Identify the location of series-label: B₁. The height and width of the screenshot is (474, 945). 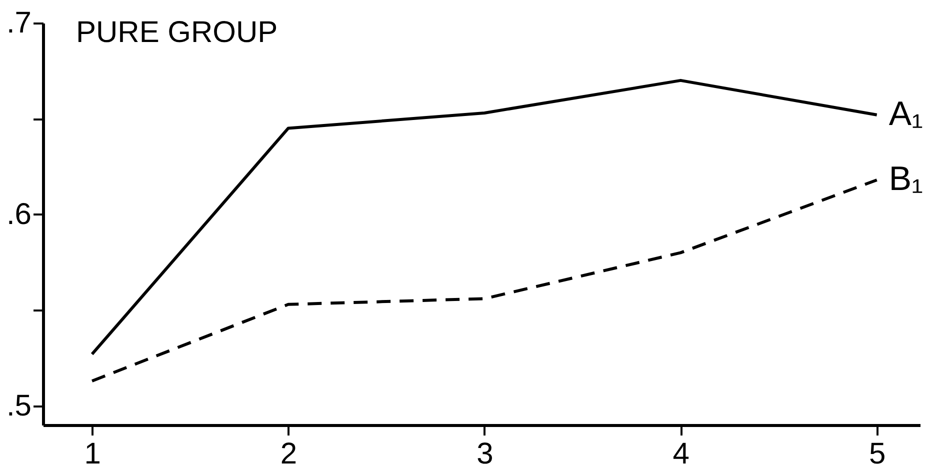
(905, 179).